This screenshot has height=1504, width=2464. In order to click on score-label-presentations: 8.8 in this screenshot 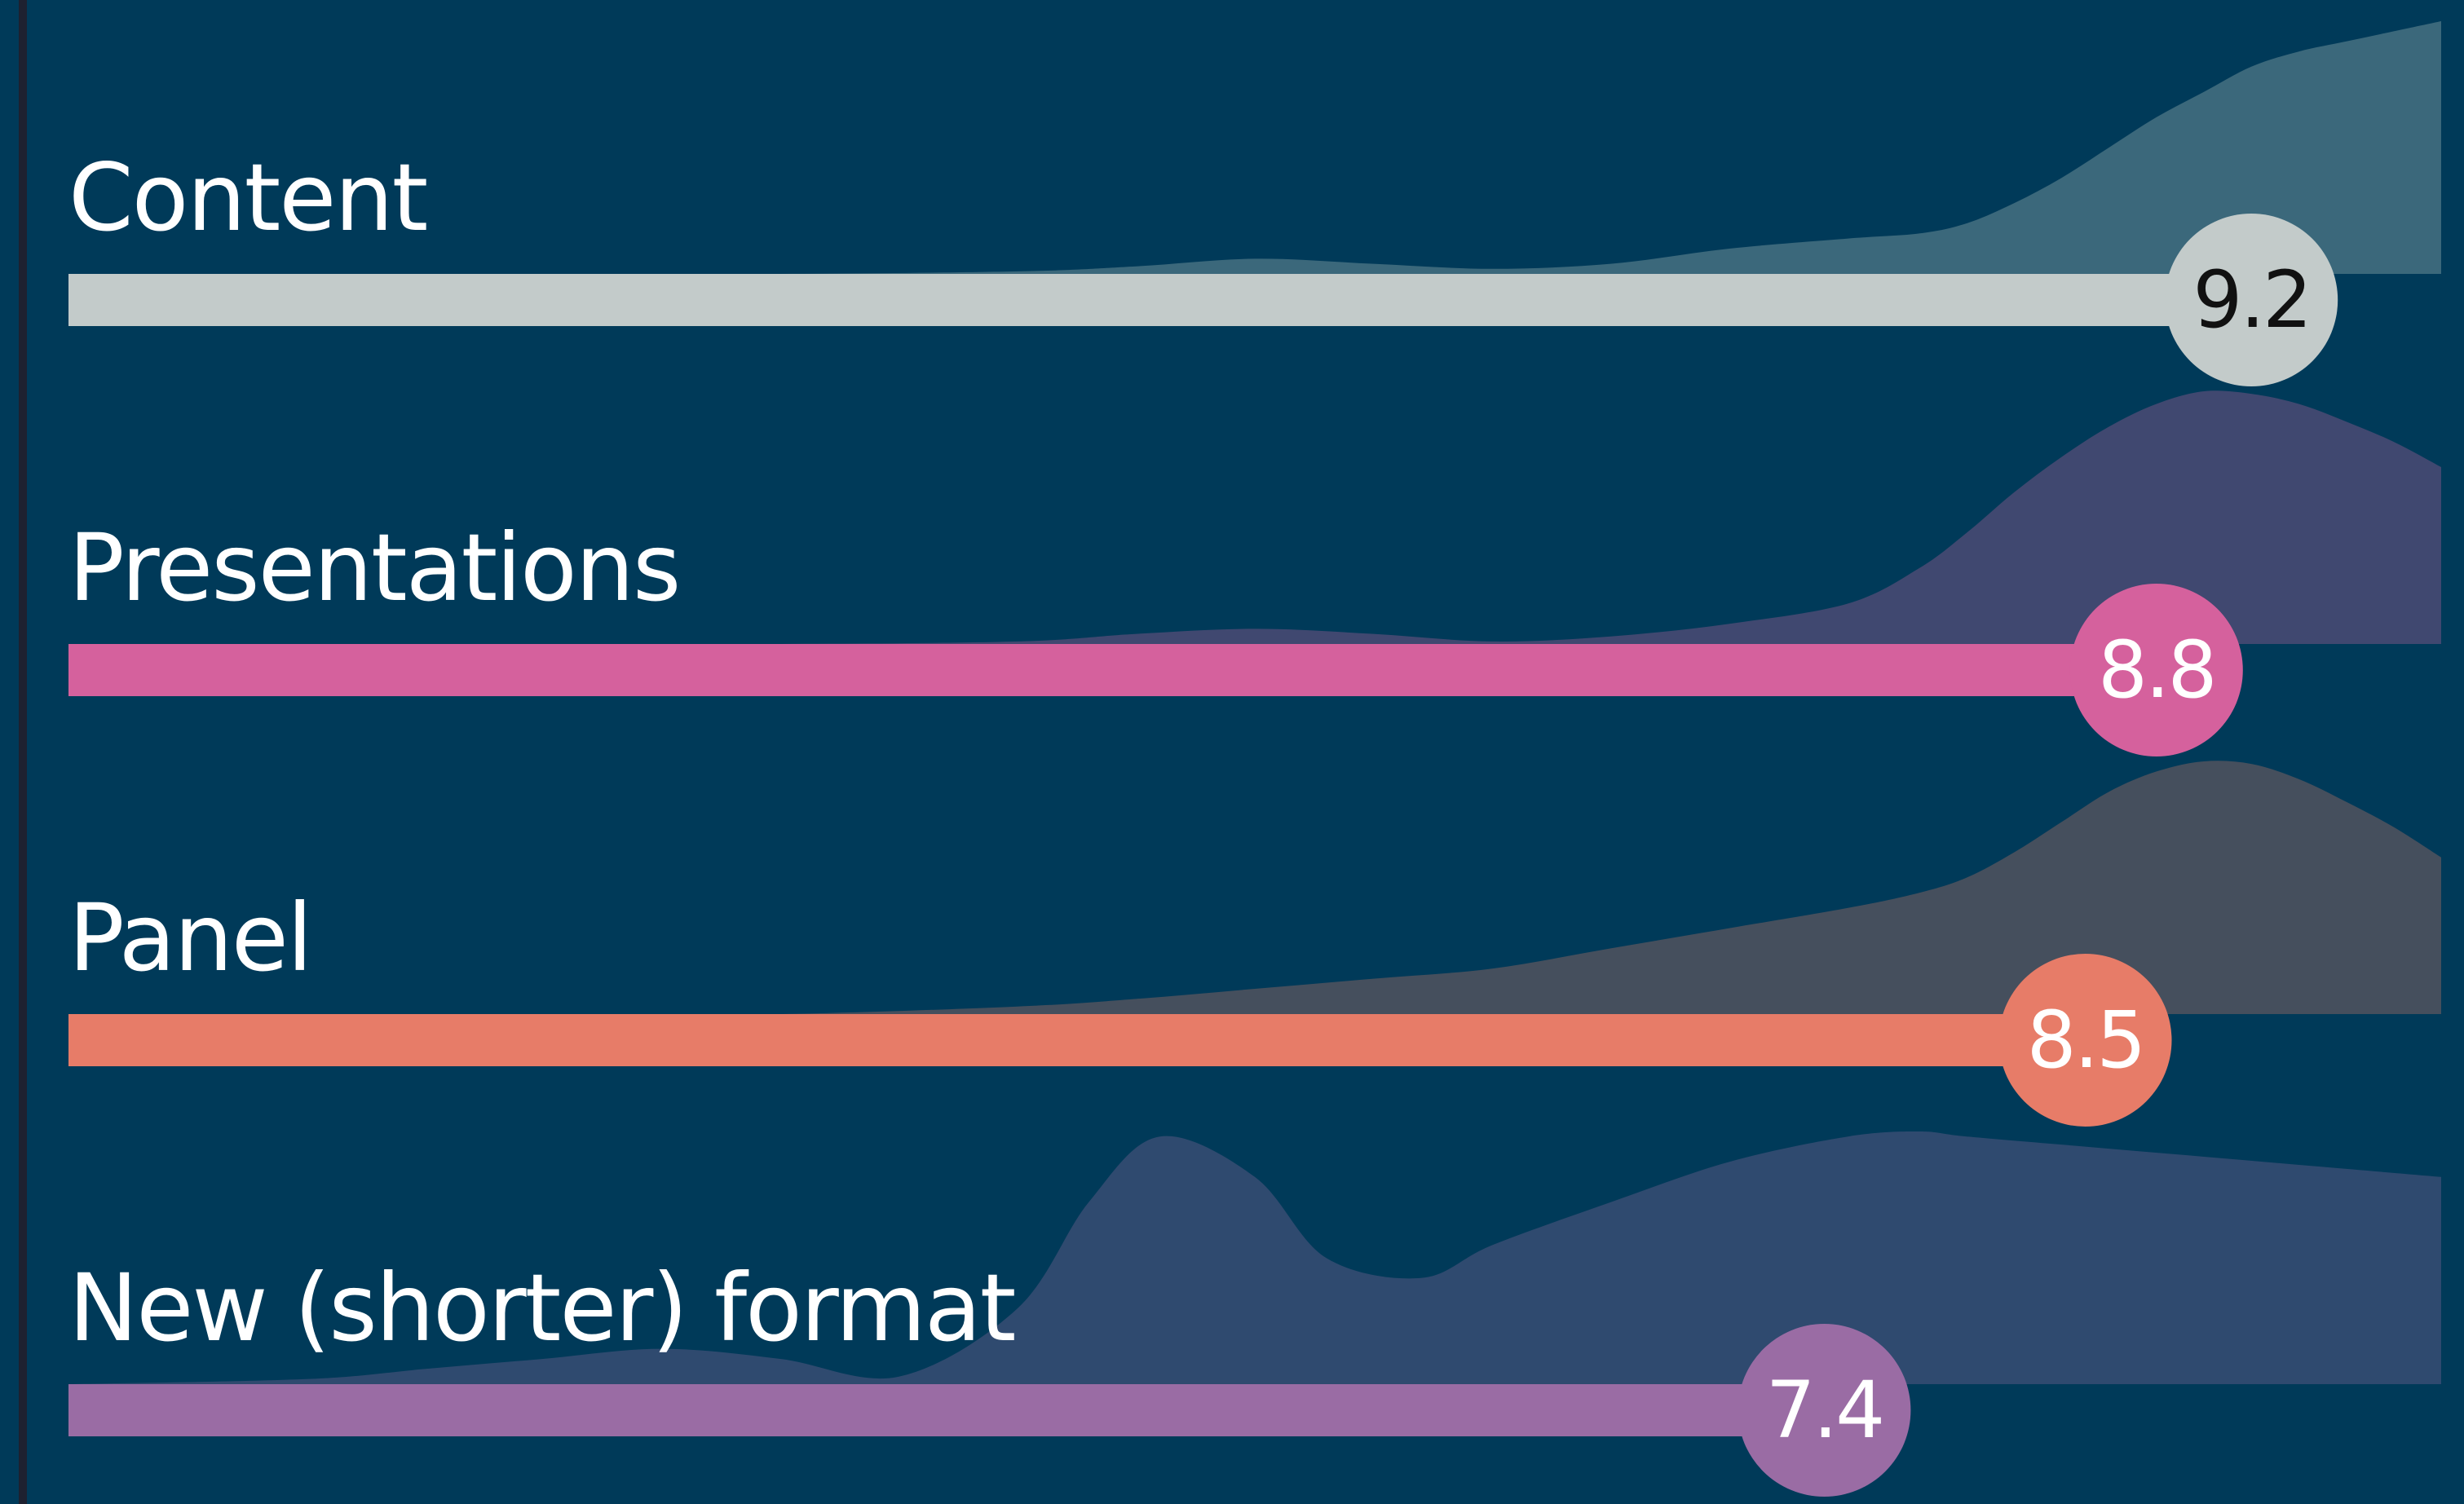, I will do `click(2156, 670)`.